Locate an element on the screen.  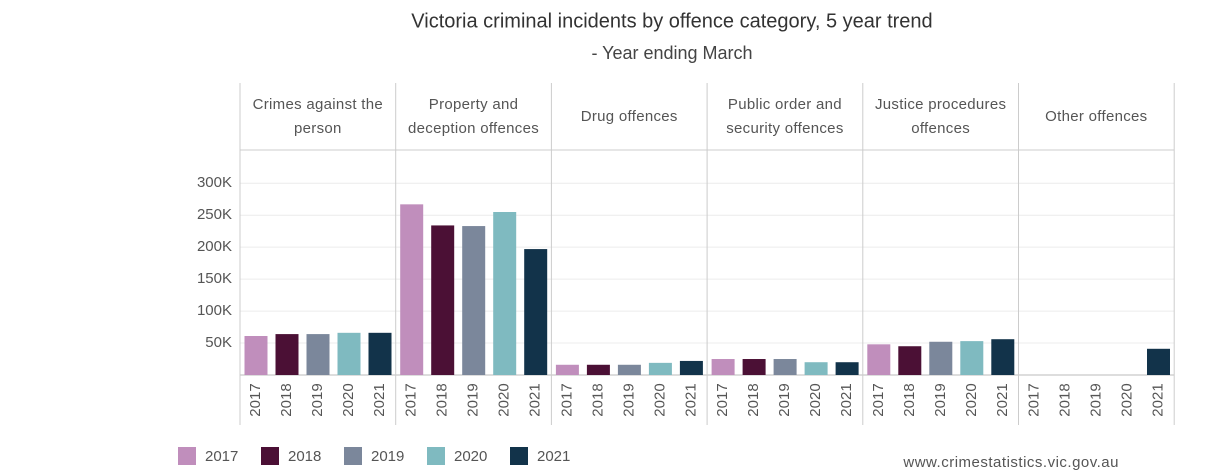
legend-label: 2021 is located at coordinates (553, 456).